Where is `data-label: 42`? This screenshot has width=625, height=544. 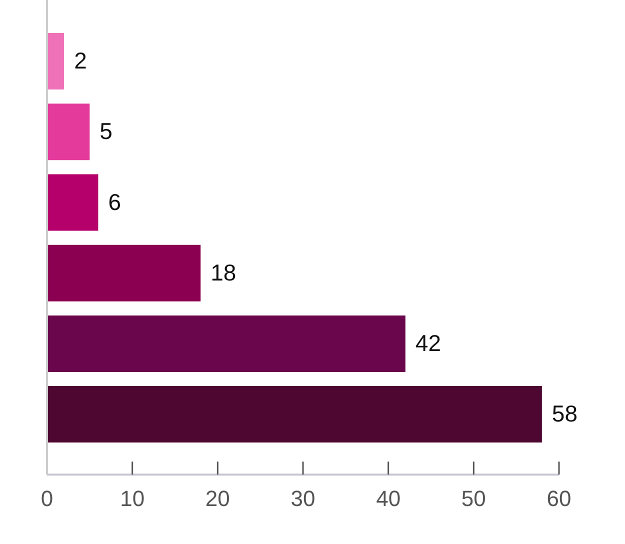 data-label: 42 is located at coordinates (428, 343).